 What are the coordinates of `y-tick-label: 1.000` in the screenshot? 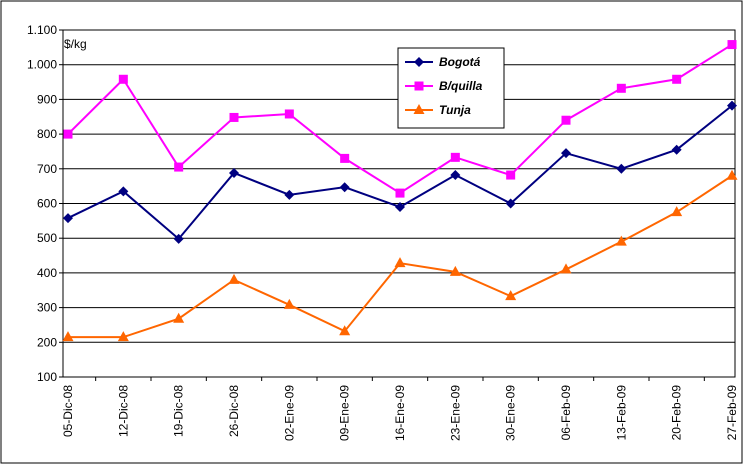 It's located at (42, 65).